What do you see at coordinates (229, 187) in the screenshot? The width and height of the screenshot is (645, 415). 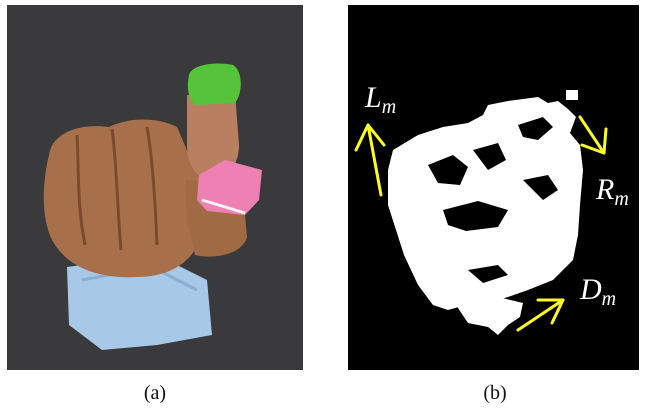 I see `pink-marker` at bounding box center [229, 187].